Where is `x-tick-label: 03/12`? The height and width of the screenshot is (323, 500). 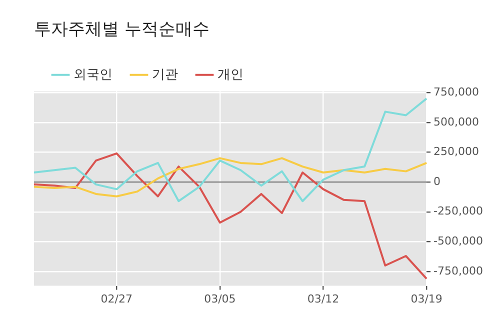 x-tick-label: 03/12 is located at coordinates (323, 299).